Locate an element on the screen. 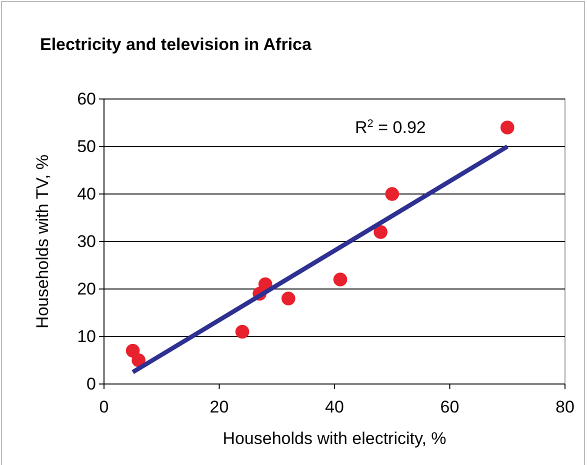  y-tick-label: 50 is located at coordinates (86, 146).